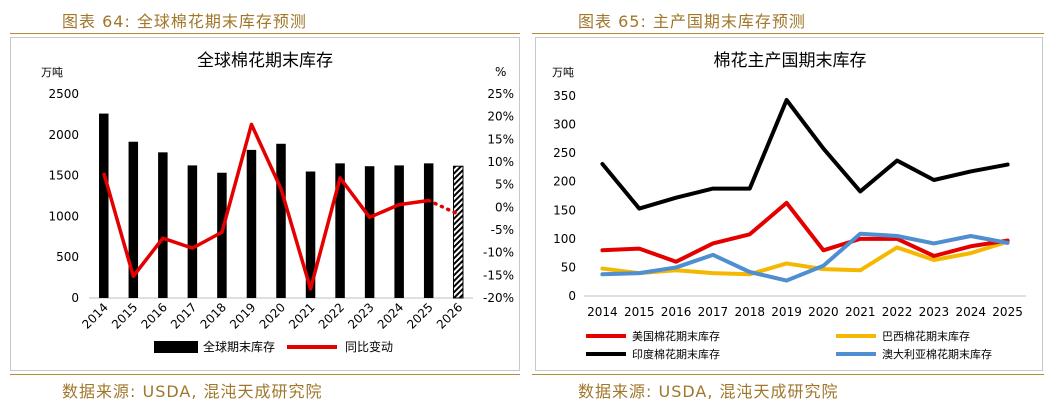  What do you see at coordinates (184, 21) in the screenshot?
I see `left-figure-title: 图表 64: 全球棉花期末库存预测` at bounding box center [184, 21].